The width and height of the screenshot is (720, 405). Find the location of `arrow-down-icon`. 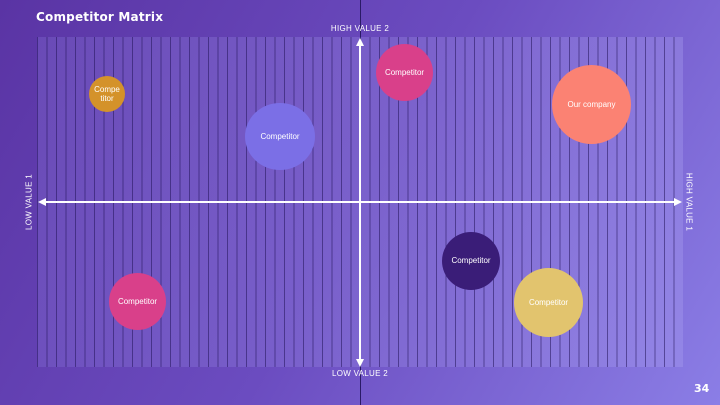

arrow-down-icon is located at coordinates (360, 363).